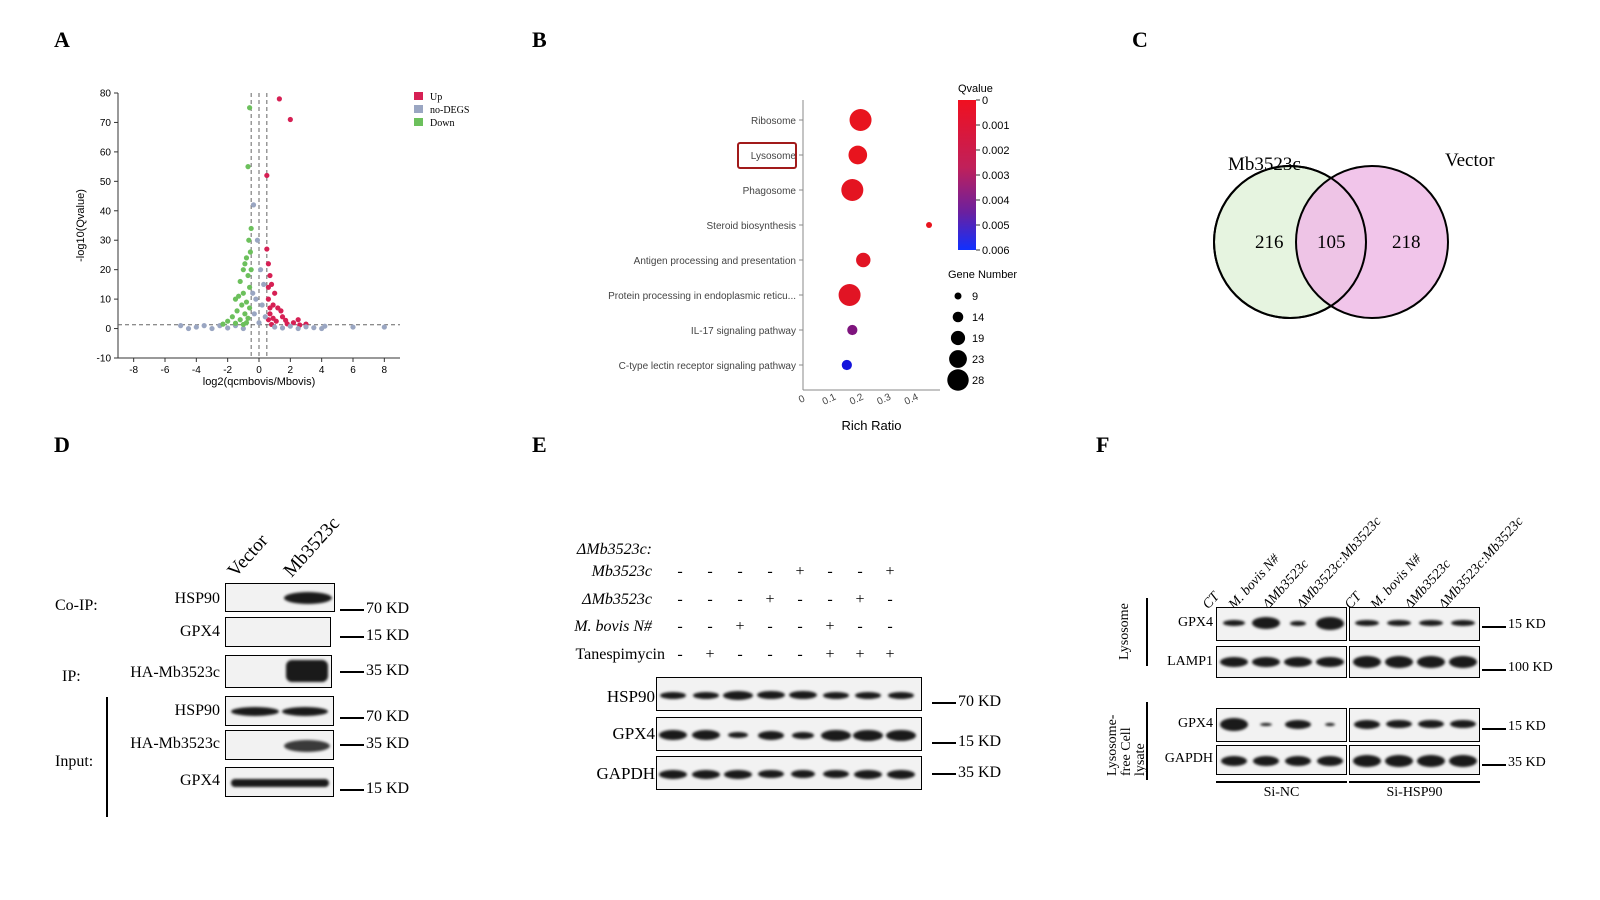 The height and width of the screenshot is (900, 1600). I want to click on cond-e-2-label: ΔMb3523c, so click(617, 599).